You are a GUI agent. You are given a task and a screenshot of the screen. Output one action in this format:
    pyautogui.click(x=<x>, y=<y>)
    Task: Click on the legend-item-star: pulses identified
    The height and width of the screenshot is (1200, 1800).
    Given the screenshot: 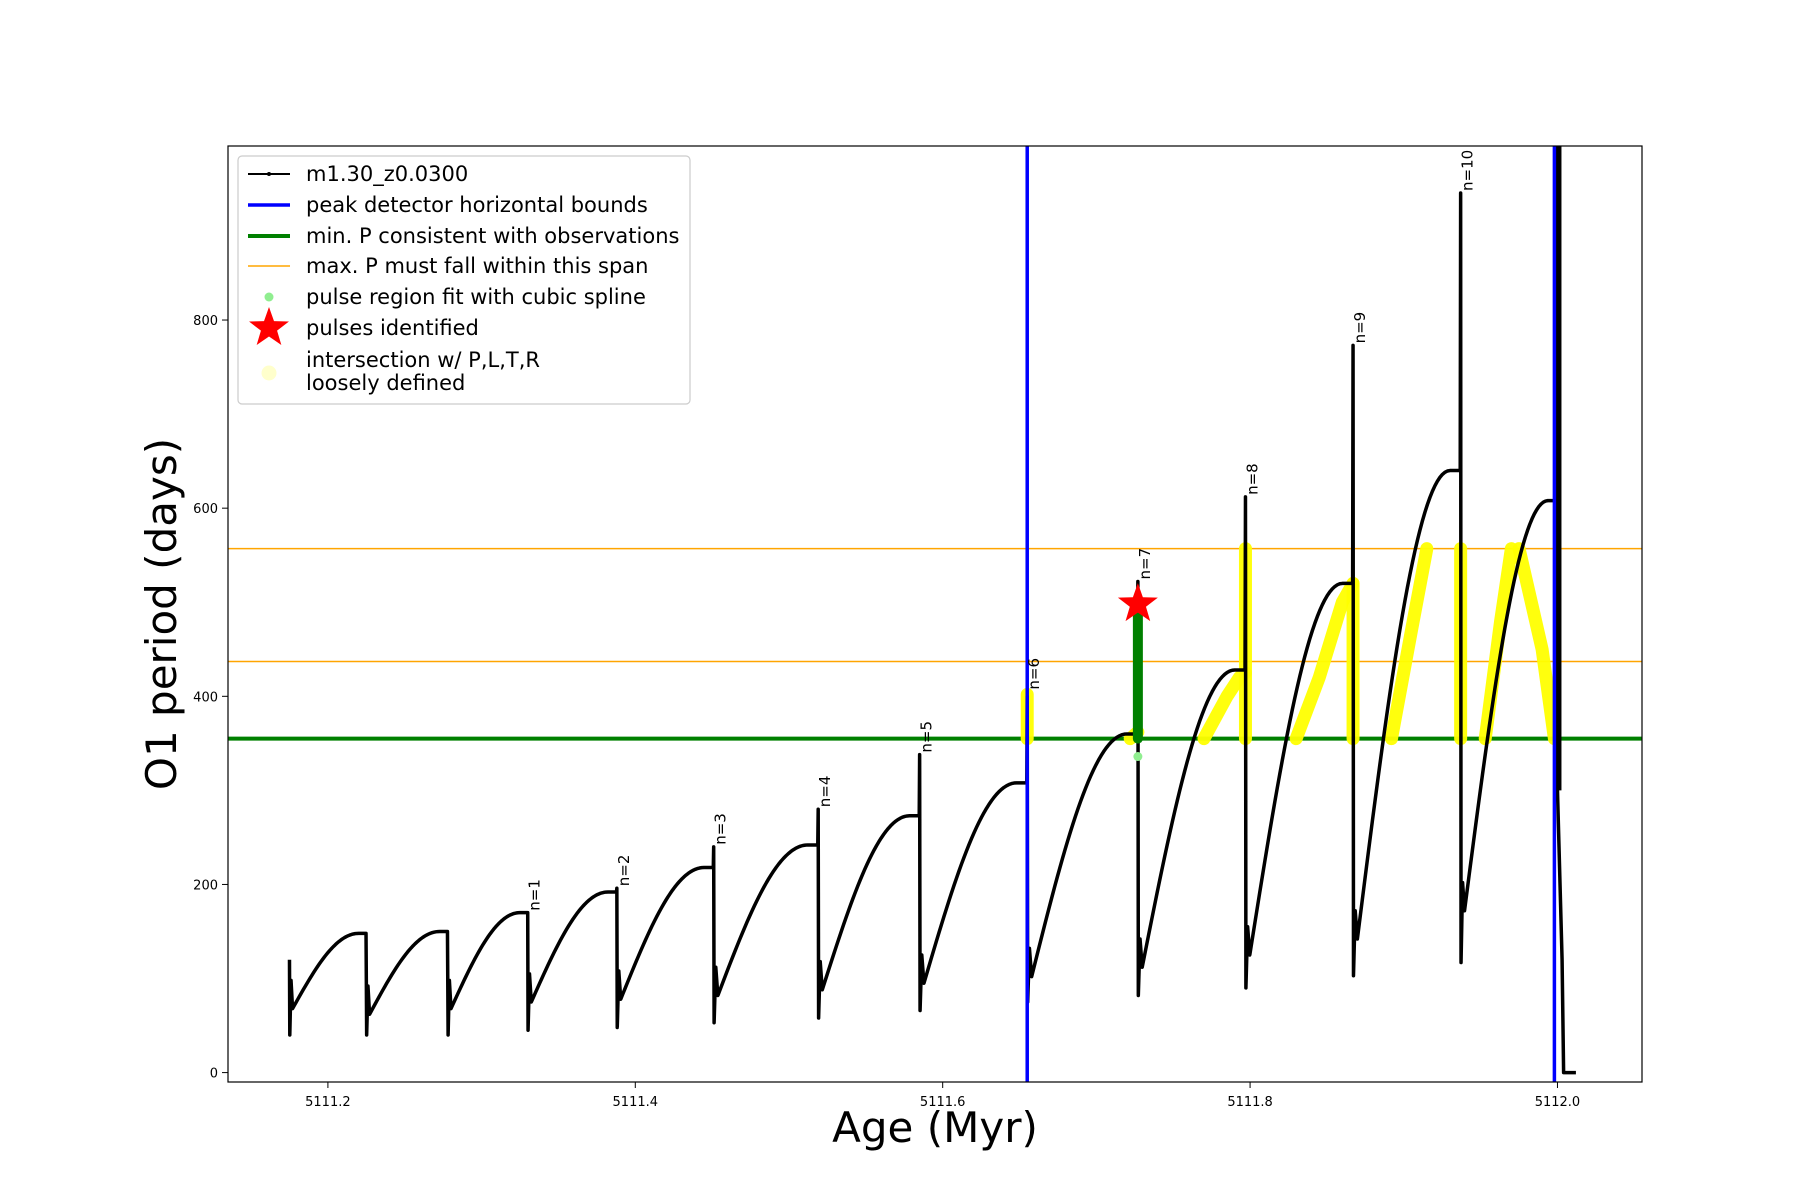 What is the action you would take?
    pyautogui.click(x=364, y=326)
    